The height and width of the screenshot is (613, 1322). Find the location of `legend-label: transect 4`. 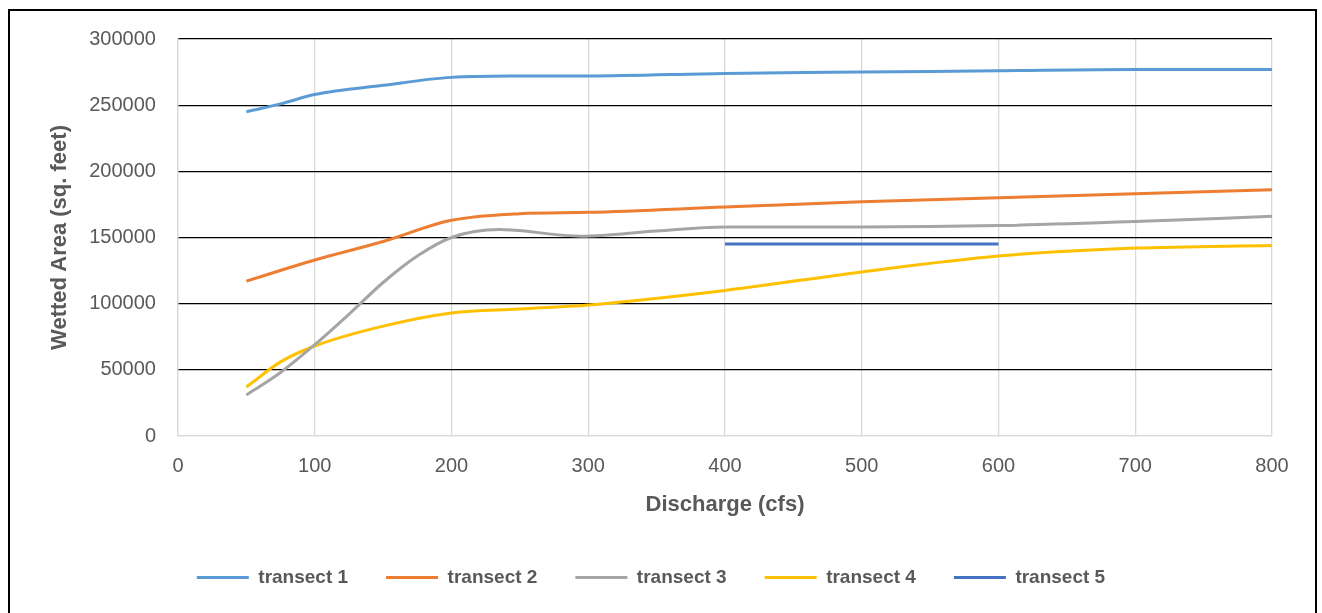

legend-label: transect 4 is located at coordinates (871, 576).